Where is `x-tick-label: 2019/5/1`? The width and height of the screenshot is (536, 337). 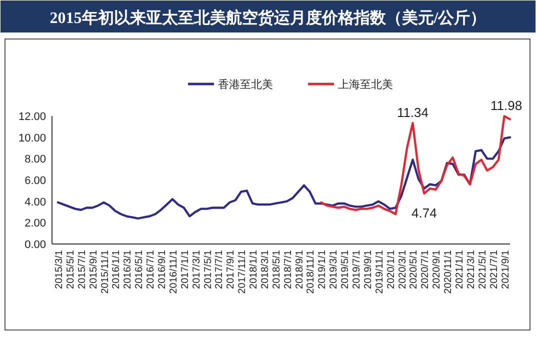
x-tick-label: 2019/5/1 is located at coordinates (346, 269).